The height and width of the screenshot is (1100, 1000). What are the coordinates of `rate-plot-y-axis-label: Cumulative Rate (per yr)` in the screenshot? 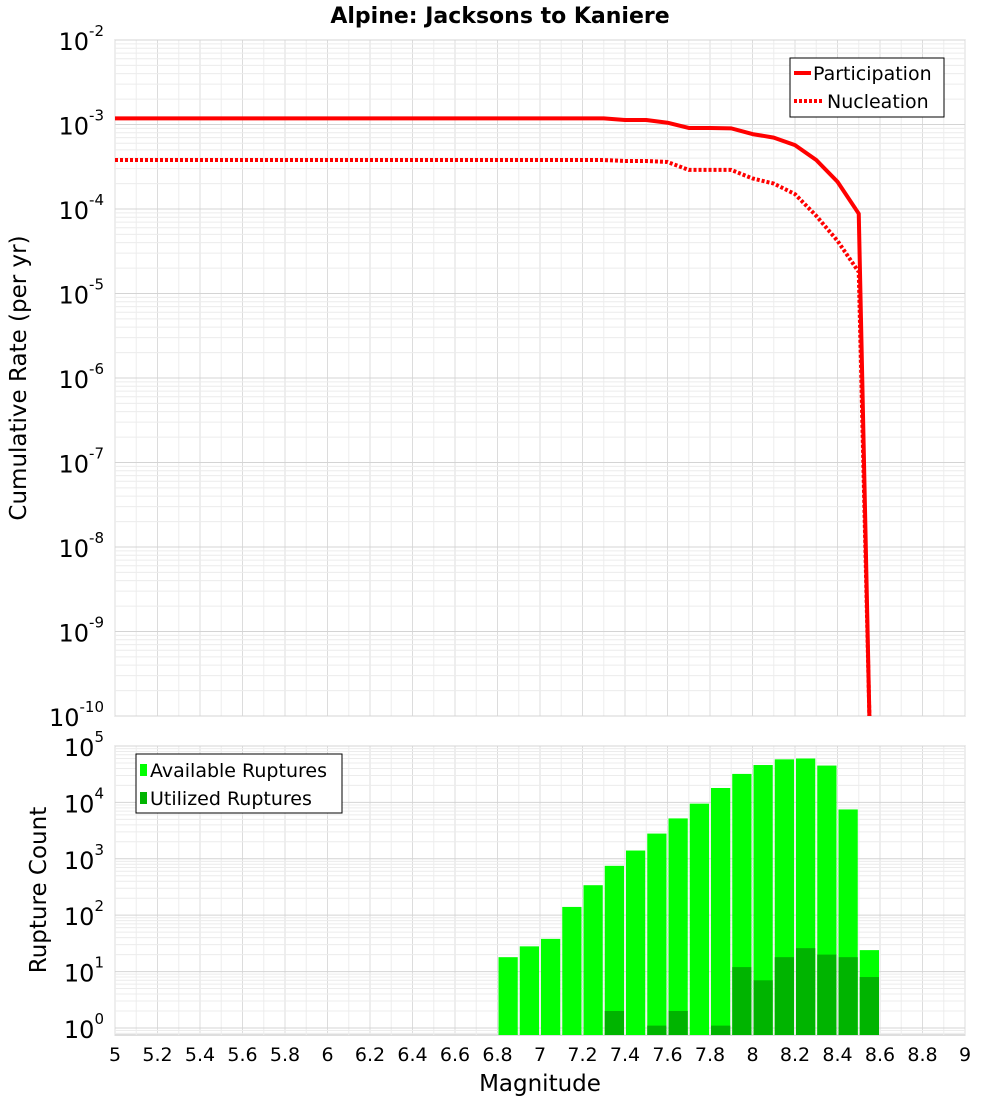 It's located at (19, 377).